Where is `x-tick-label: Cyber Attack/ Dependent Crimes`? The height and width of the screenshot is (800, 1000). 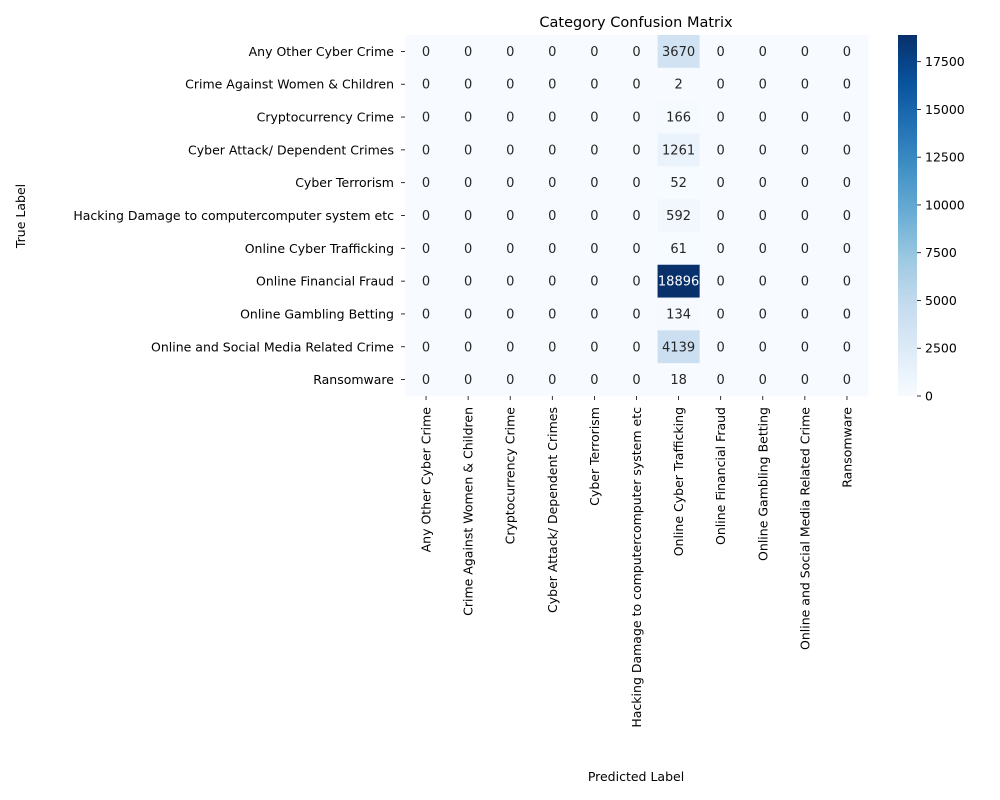
x-tick-label: Cyber Attack/ Dependent Crimes is located at coordinates (552, 510).